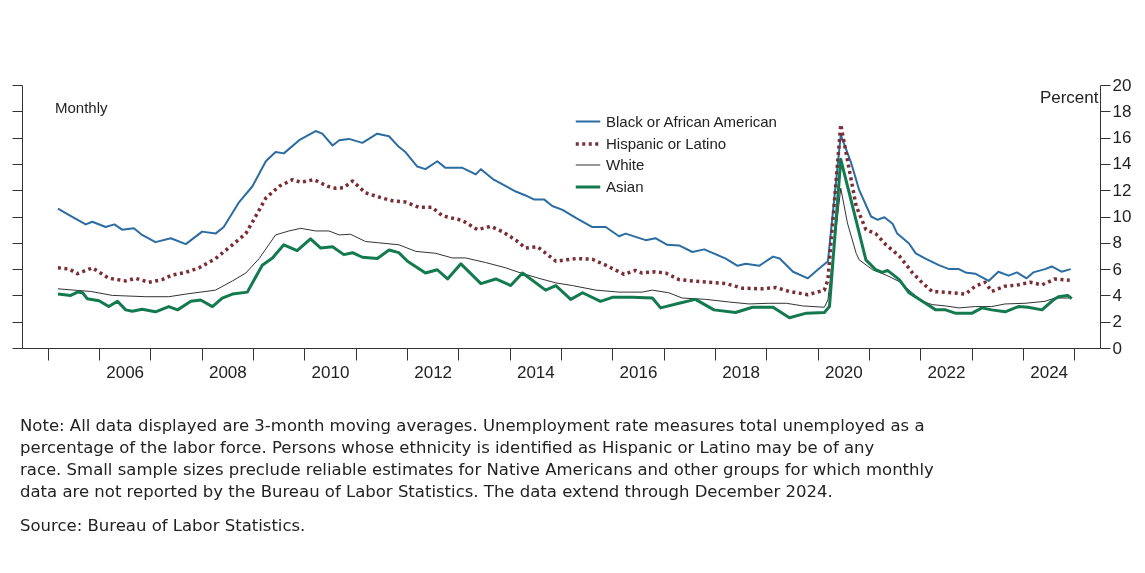 This screenshot has height=573, width=1145. Describe the element at coordinates (1049, 372) in the screenshot. I see `x-tick-label: 2024` at that location.